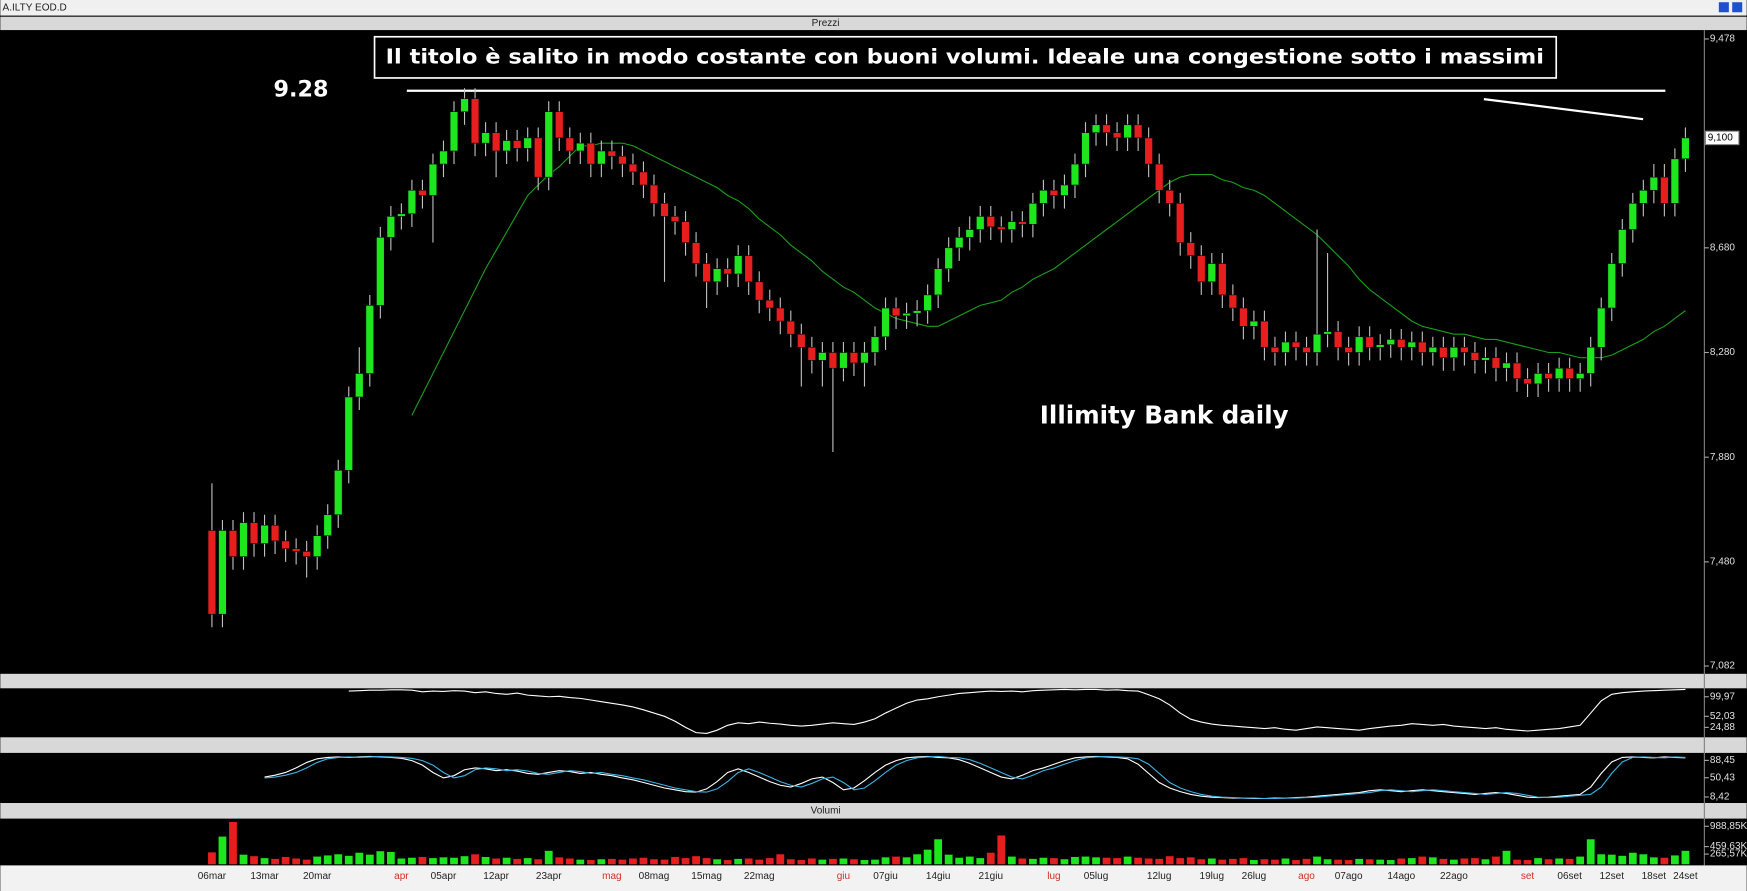 The height and width of the screenshot is (891, 1747). What do you see at coordinates (759, 876) in the screenshot?
I see `x-tick-label: 22mag` at bounding box center [759, 876].